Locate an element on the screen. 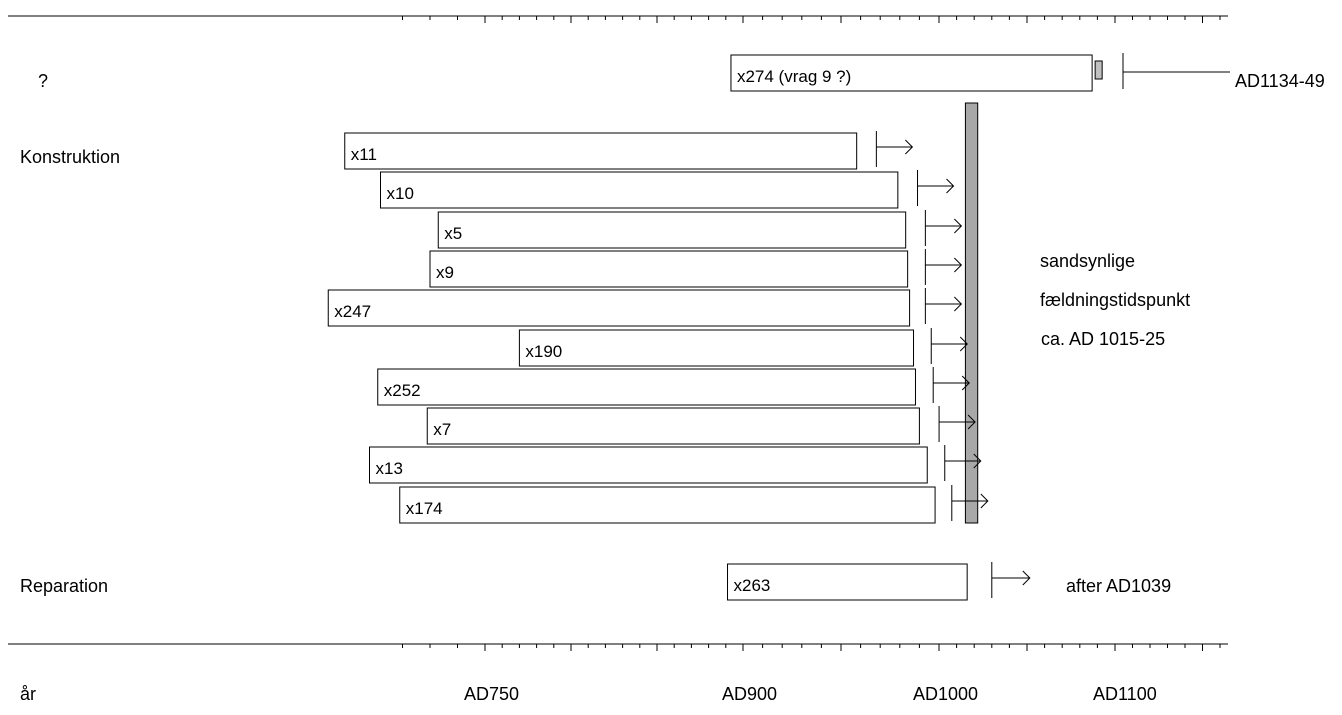 This screenshot has width=1342, height=715. sample-x5: x5 is located at coordinates (700, 229).